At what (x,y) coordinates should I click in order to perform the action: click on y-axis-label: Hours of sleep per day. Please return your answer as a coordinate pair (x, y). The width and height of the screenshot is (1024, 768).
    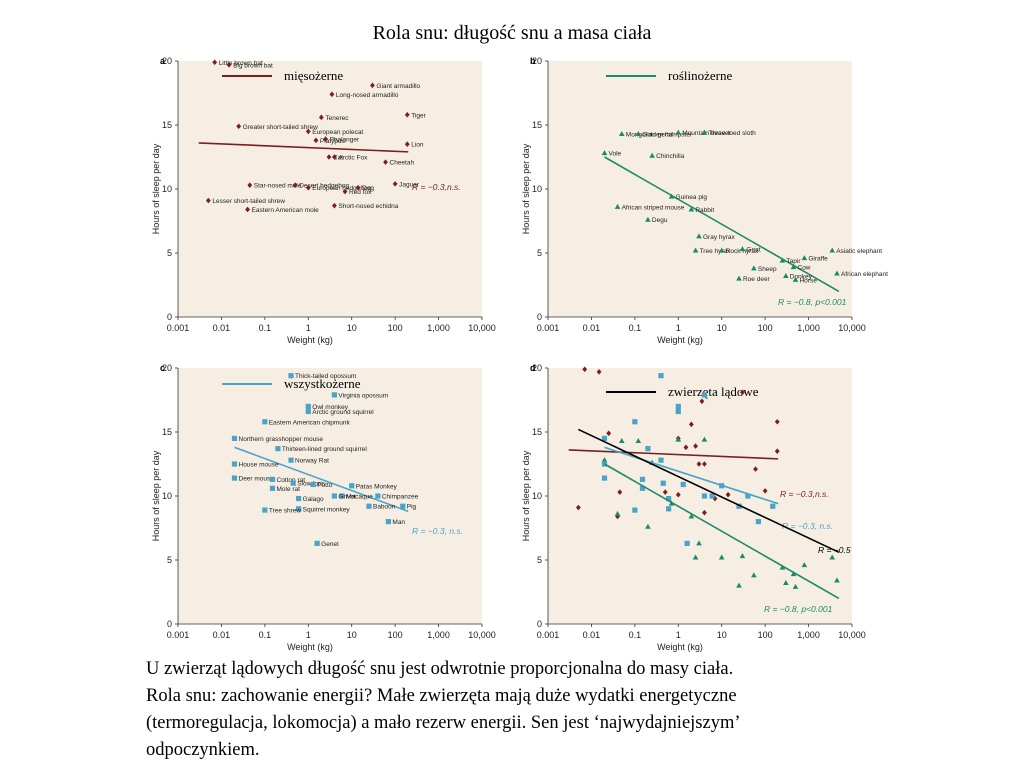
    Looking at the image, I should click on (526, 188).